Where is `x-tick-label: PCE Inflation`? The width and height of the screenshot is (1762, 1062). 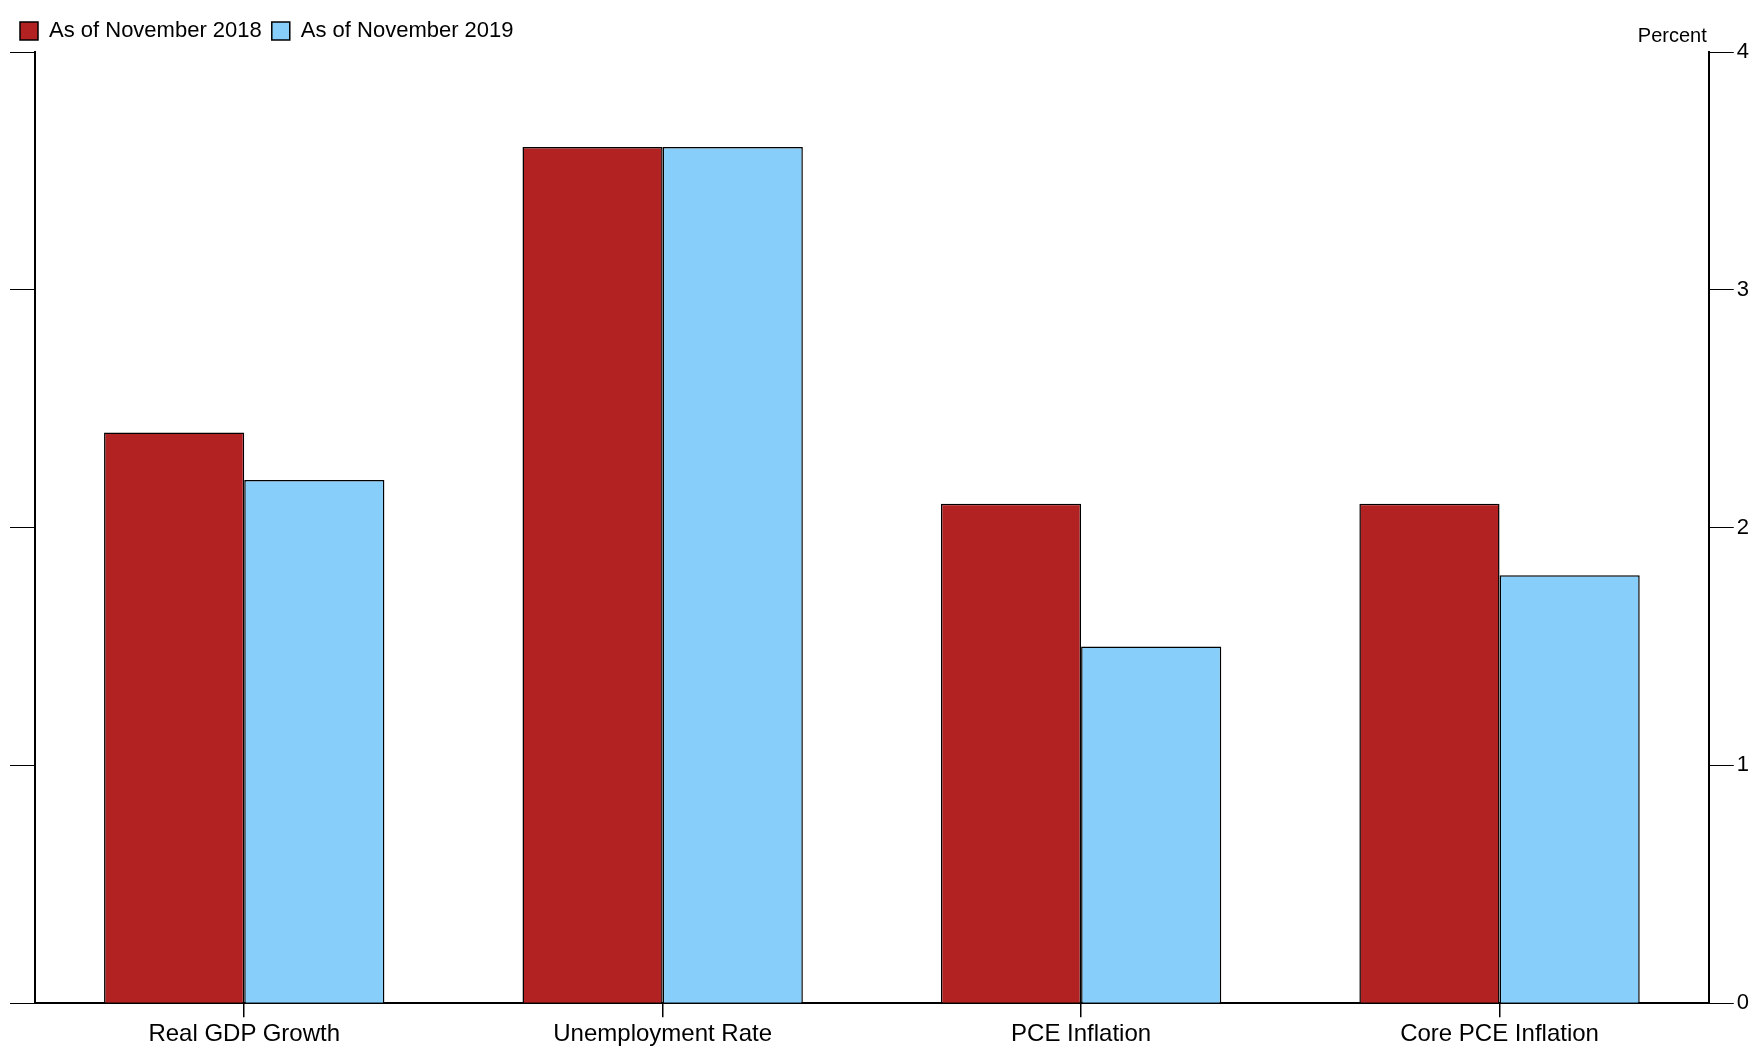
x-tick-label: PCE Inflation is located at coordinates (1081, 1033).